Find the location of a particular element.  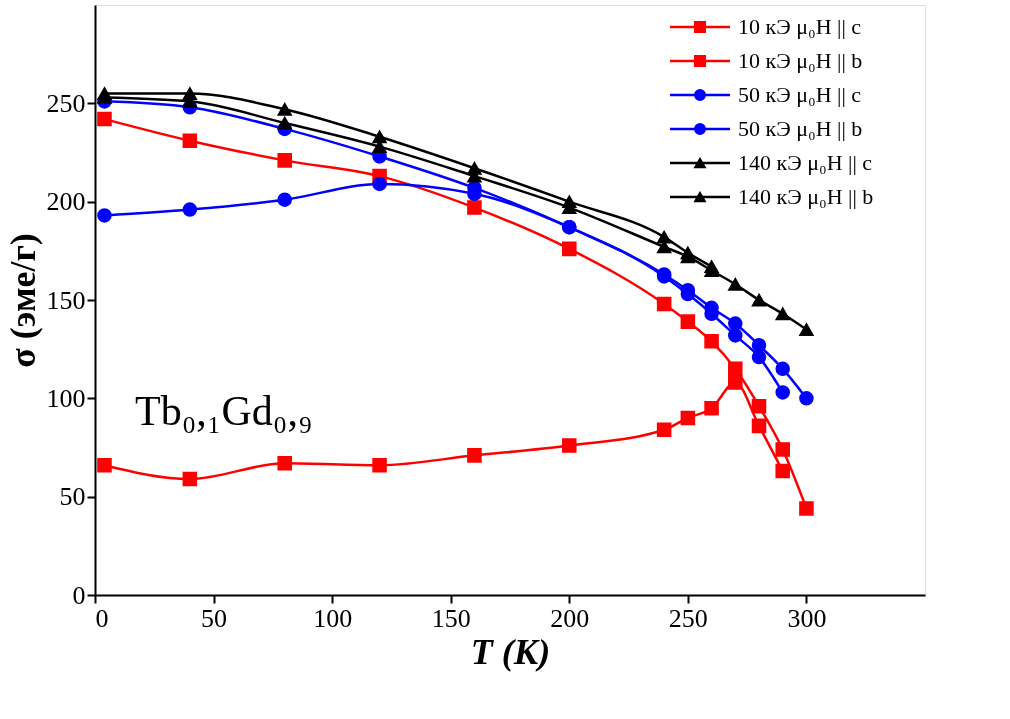

legend-label: 10 кЭ μ₀H || c is located at coordinates (800, 26).